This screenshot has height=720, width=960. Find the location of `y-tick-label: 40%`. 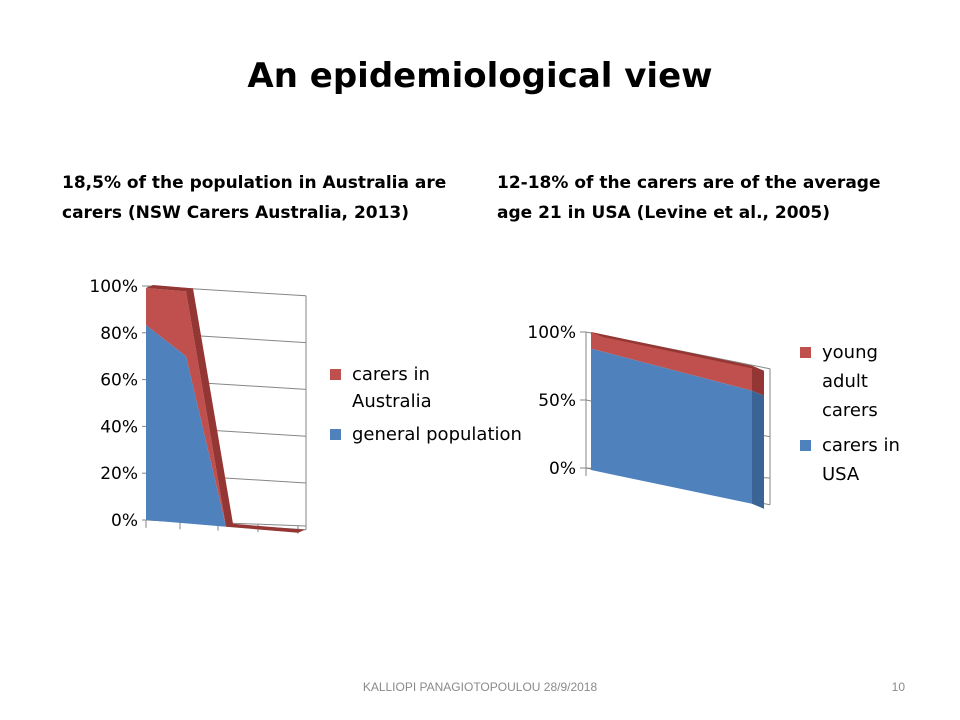

y-tick-label: 40% is located at coordinates (119, 427).